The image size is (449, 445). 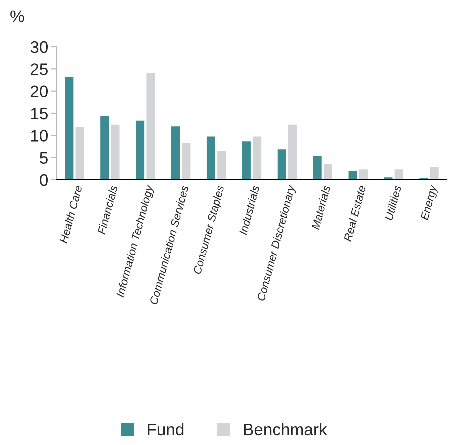 What do you see at coordinates (71, 214) in the screenshot?
I see `x-tick-label: Health Care` at bounding box center [71, 214].